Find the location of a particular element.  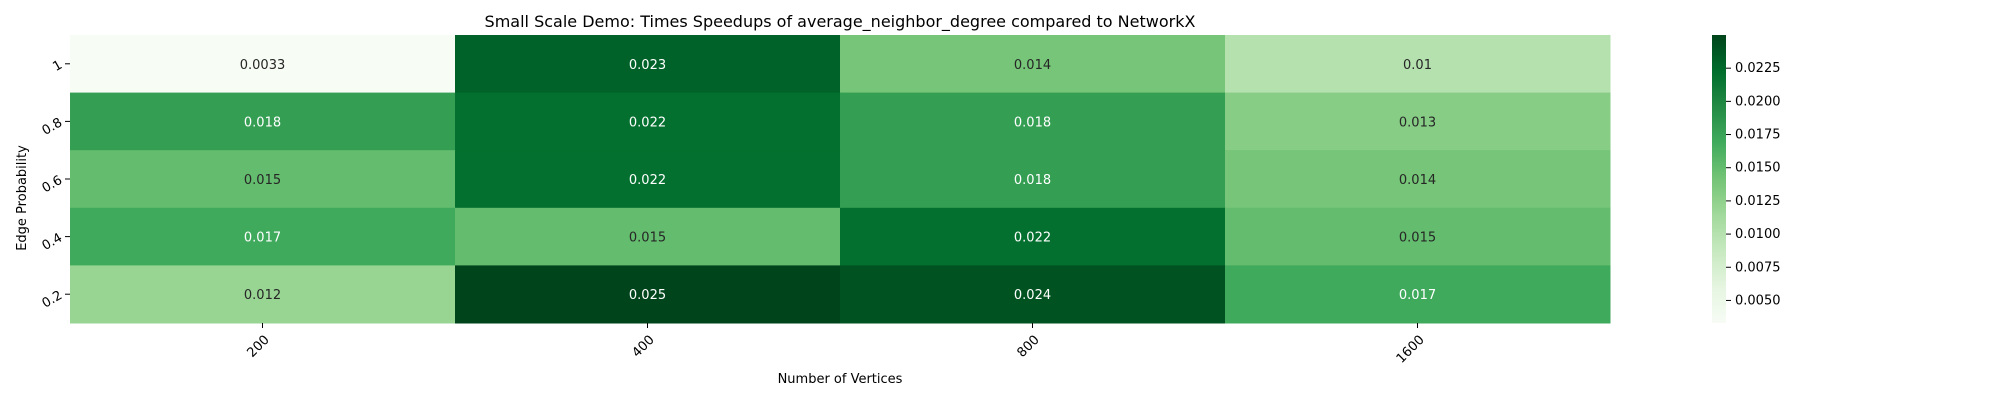

cell-value-label: 0.025 is located at coordinates (647, 295).